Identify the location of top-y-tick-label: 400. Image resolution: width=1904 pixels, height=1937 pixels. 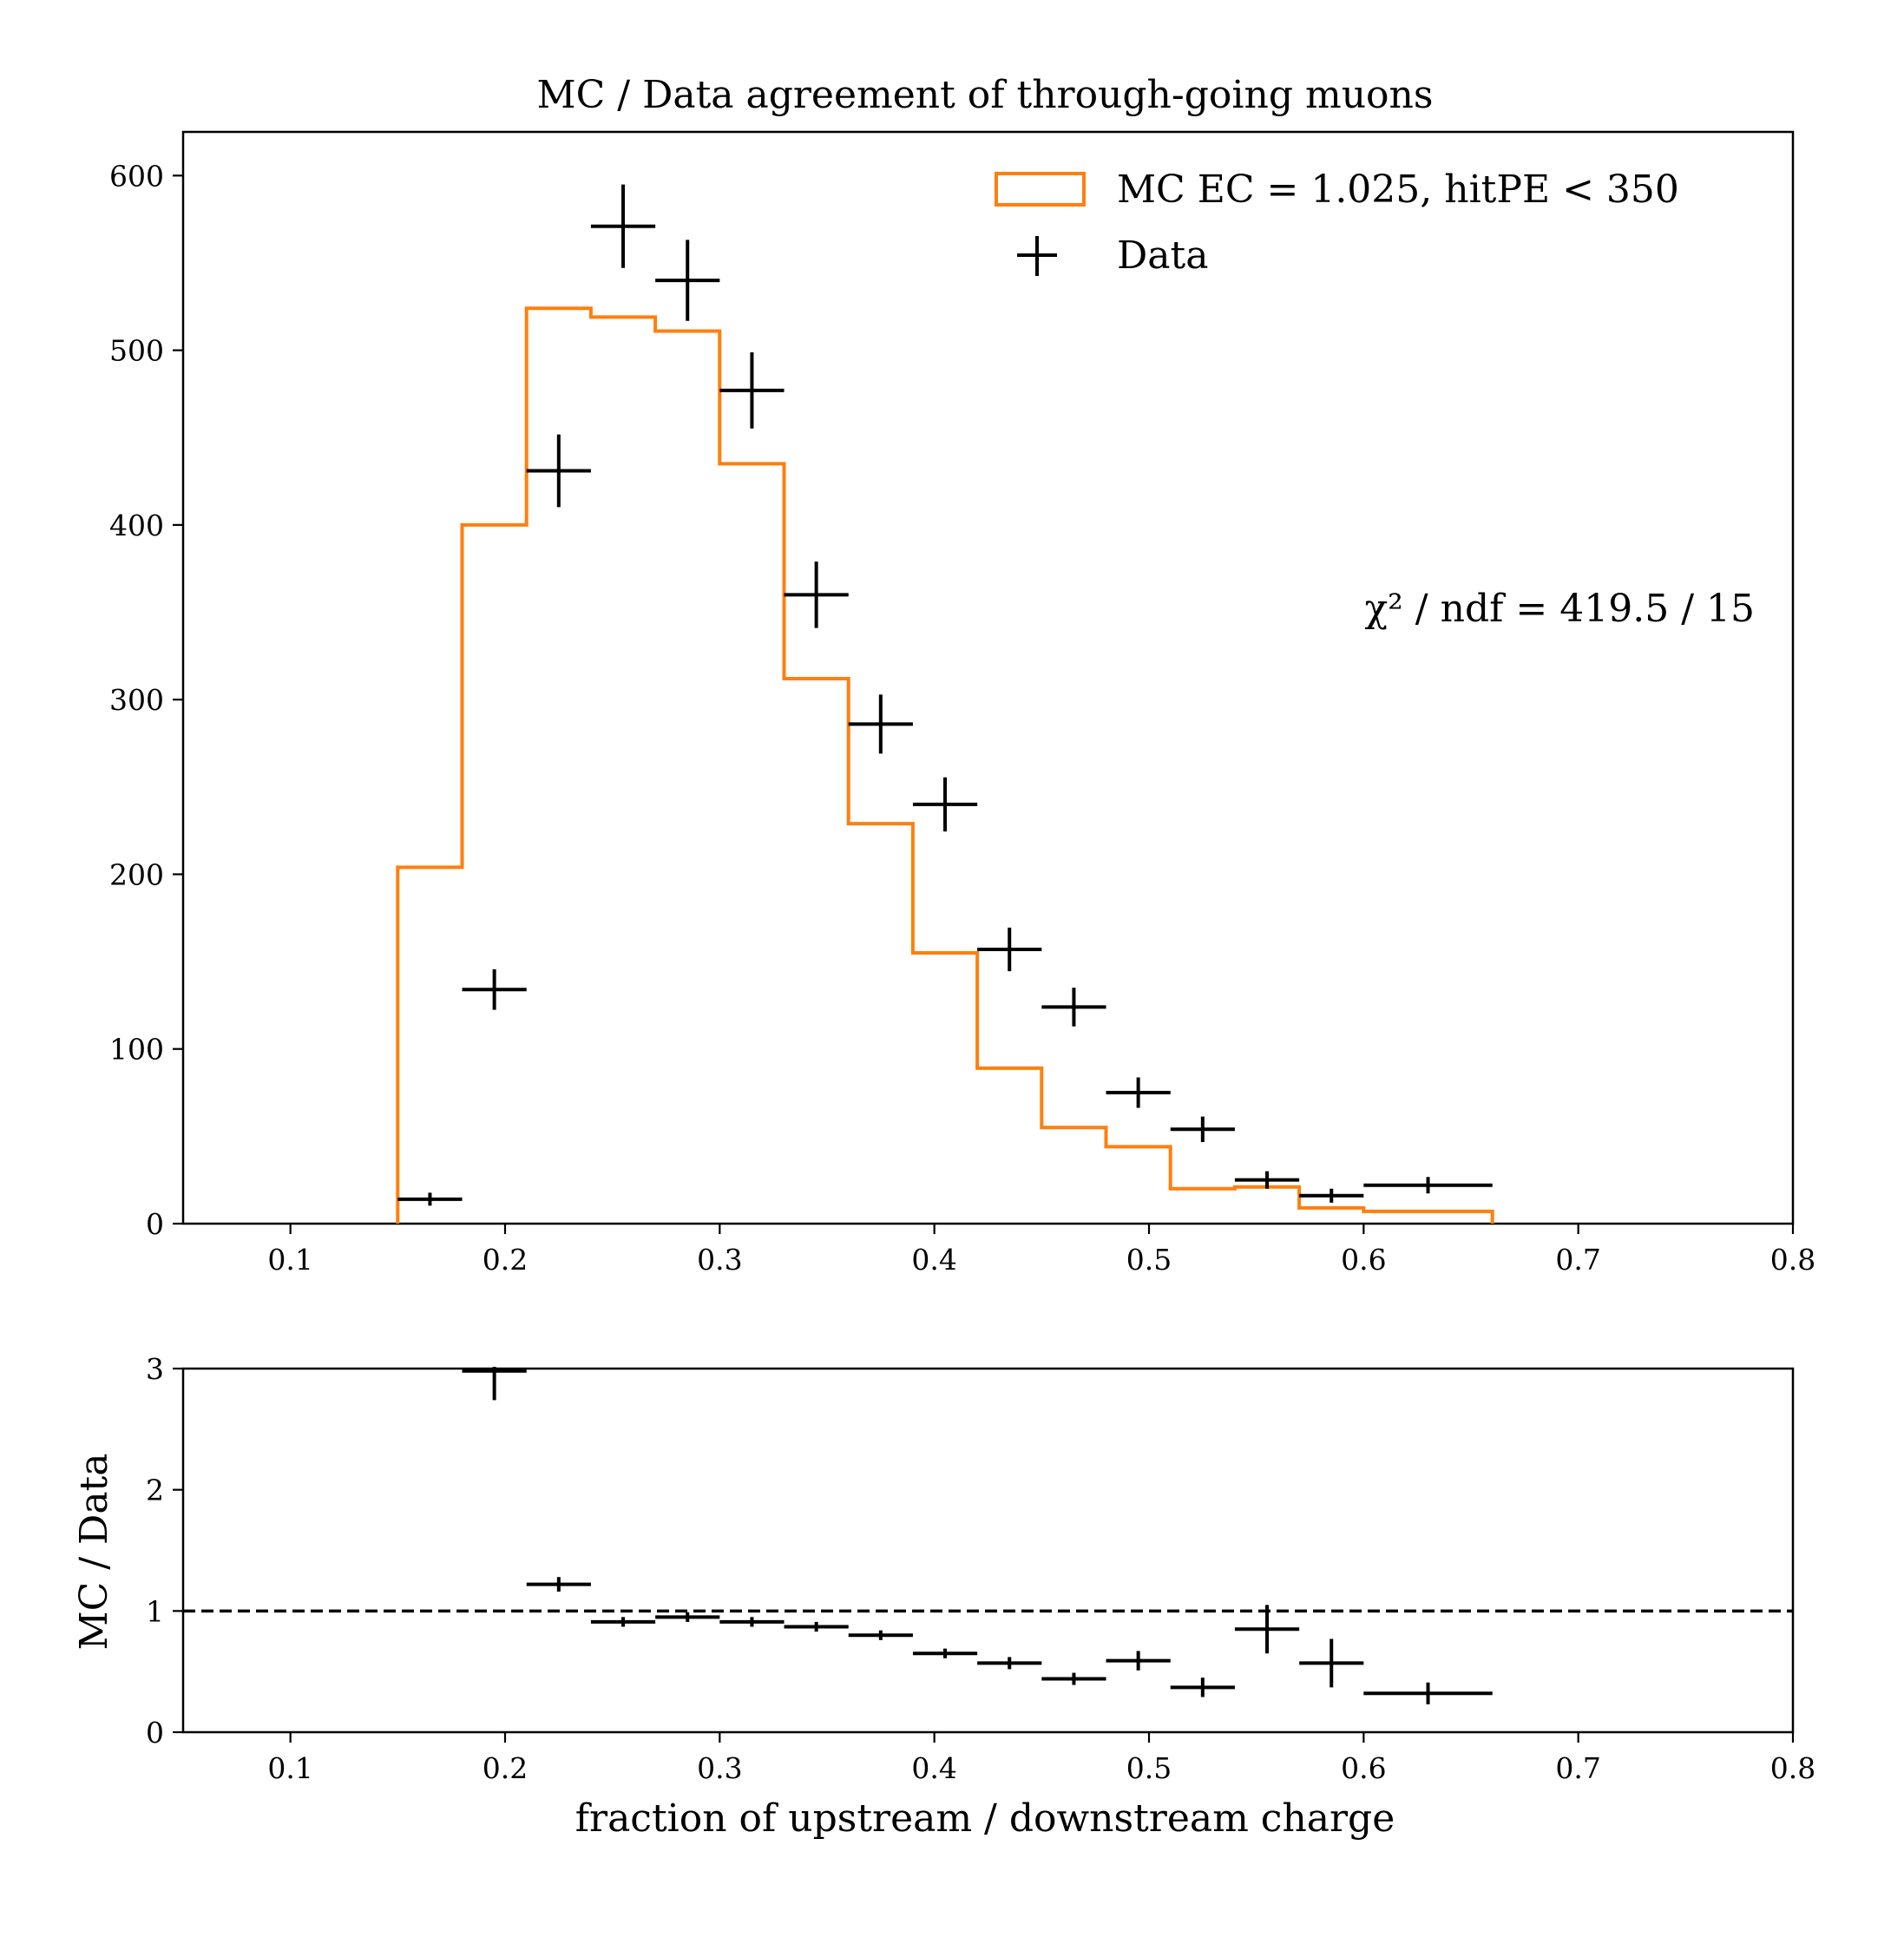
(136, 525).